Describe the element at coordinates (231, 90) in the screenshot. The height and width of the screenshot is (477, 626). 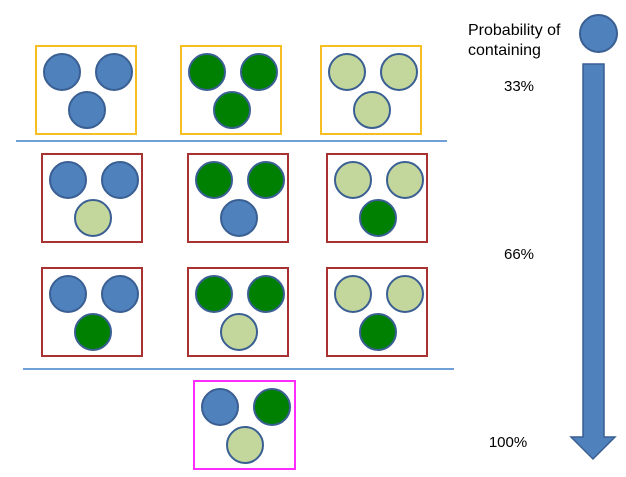
I see `group-box-all-dark-green` at that location.